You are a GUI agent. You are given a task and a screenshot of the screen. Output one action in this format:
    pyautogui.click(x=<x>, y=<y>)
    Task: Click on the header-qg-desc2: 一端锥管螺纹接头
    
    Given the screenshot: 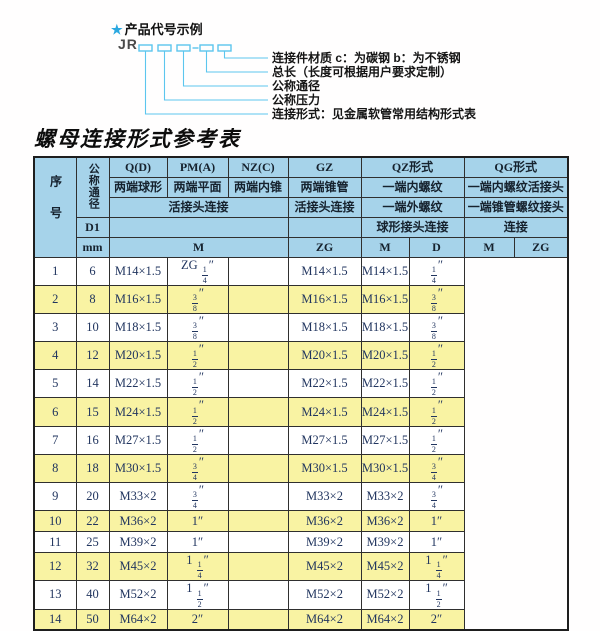 What is the action you would take?
    pyautogui.click(x=516, y=207)
    